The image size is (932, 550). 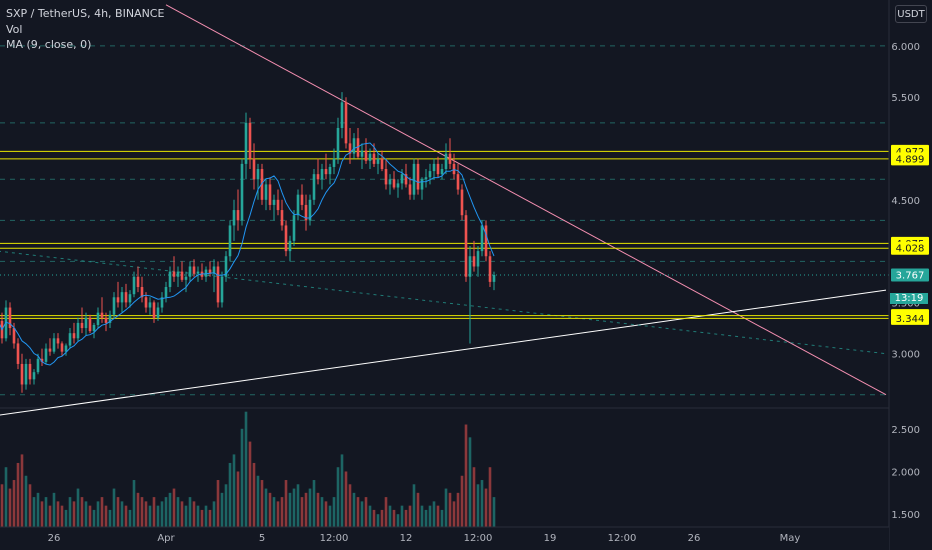 What do you see at coordinates (910, 159) in the screenshot?
I see `level-price-tag-bg` at bounding box center [910, 159].